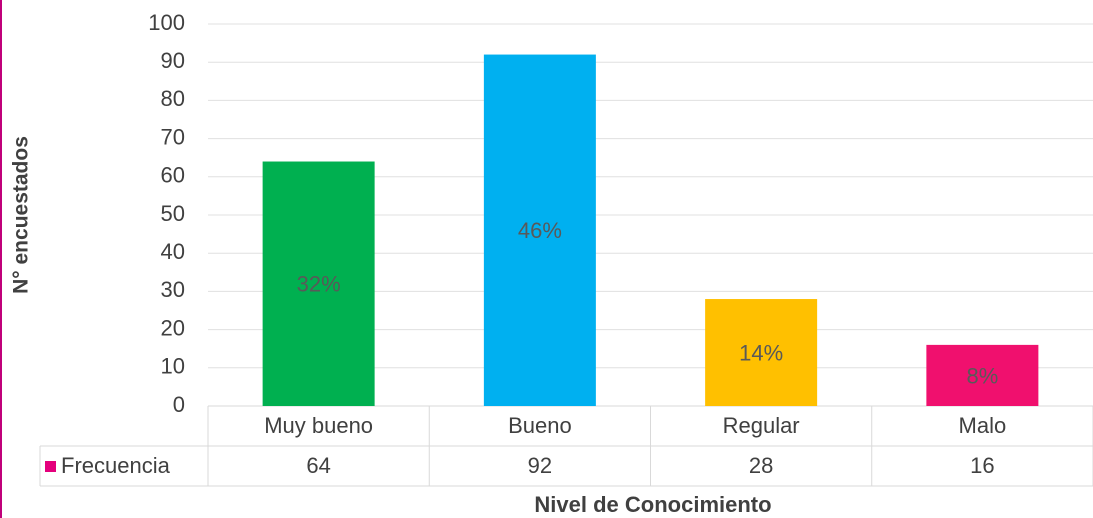 The image size is (1093, 518). Describe the element at coordinates (173, 98) in the screenshot. I see `y-tick-label: 80` at that location.